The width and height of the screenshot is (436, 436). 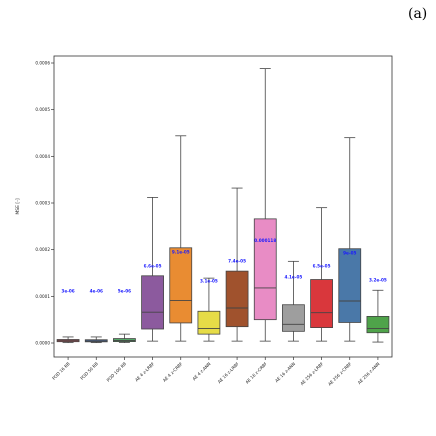 What do you see at coordinates (340, 374) in the screenshot?
I see `x-tick-label: AE 256 z-CRBF` at bounding box center [340, 374].